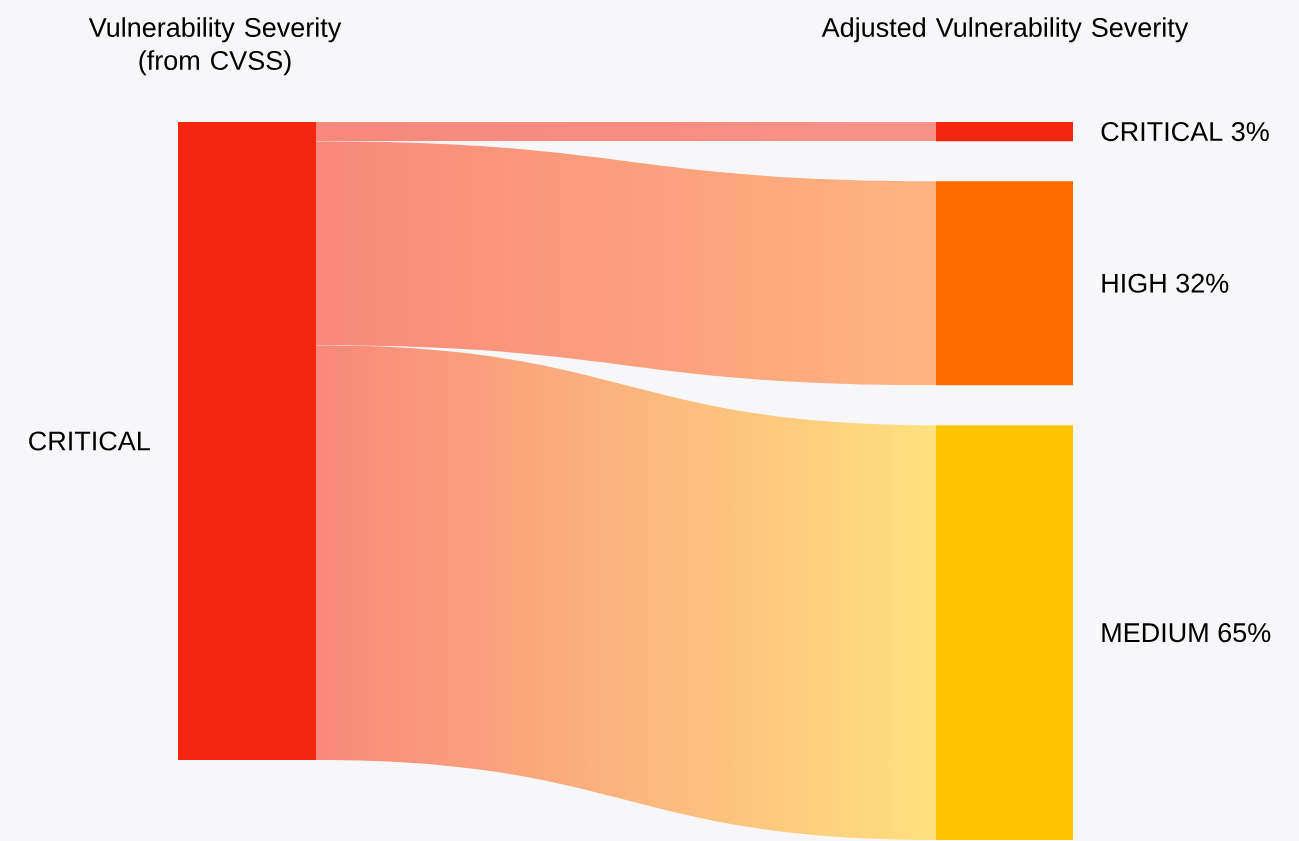 This screenshot has height=841, width=1299. I want to click on text: Vulnerability Severity (from CVSS), so click(215, 46).